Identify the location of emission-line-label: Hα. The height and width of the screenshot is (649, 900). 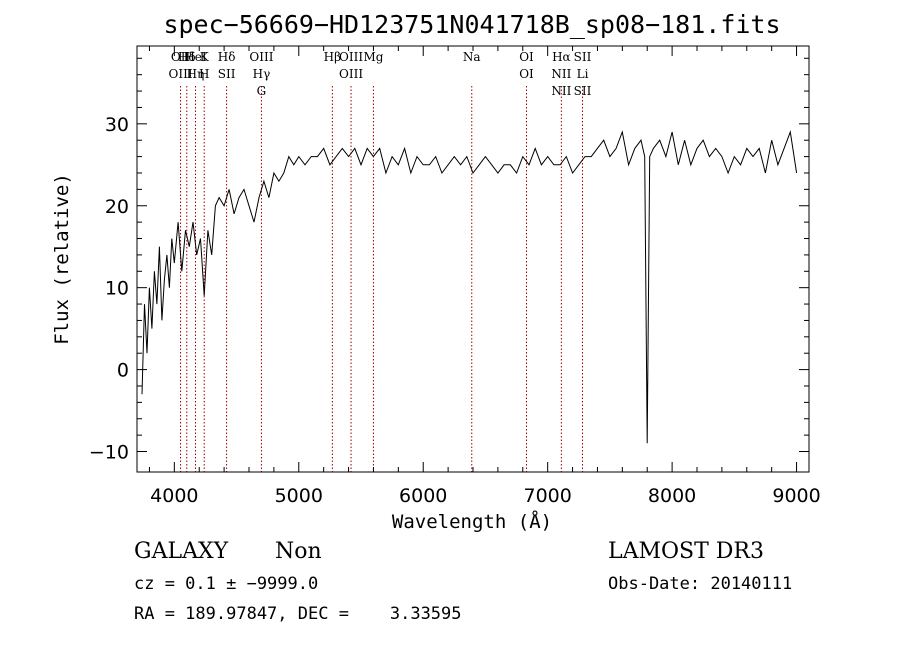
(561, 57).